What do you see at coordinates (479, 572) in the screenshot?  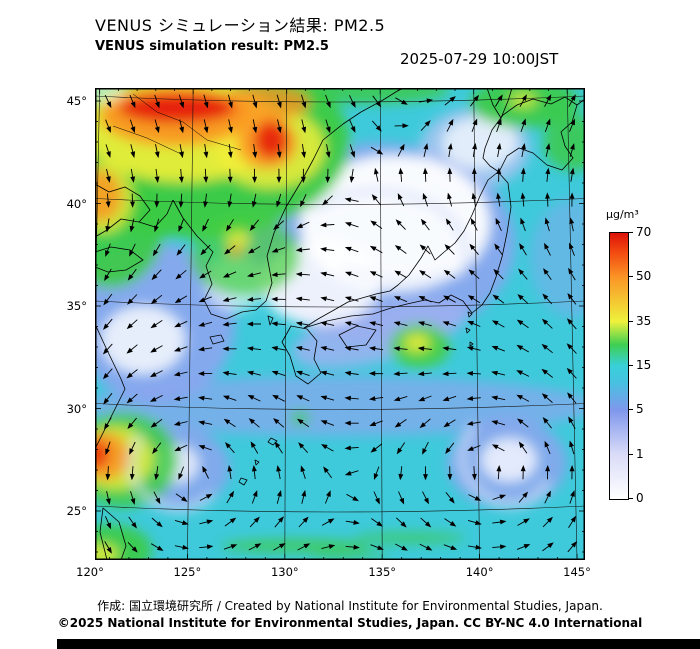 I see `lon-tick-label: 140°` at bounding box center [479, 572].